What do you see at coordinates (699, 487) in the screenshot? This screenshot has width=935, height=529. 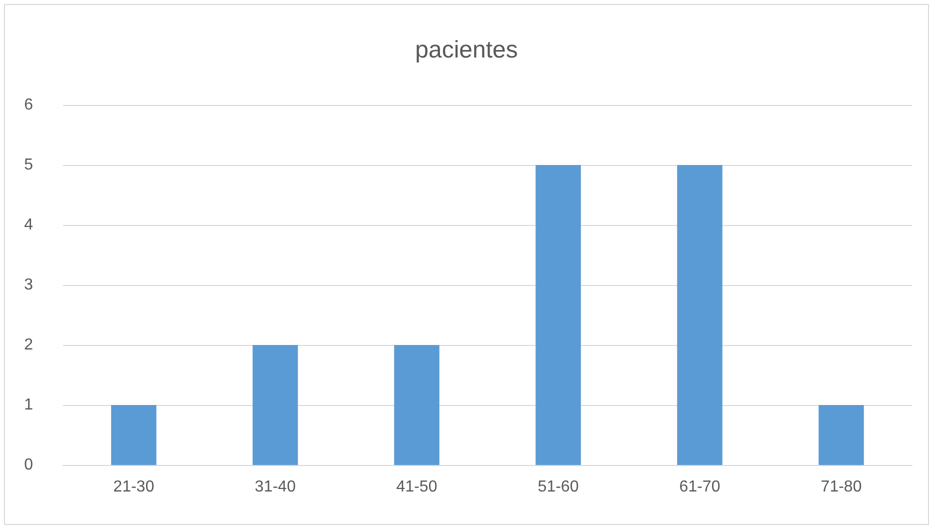 I see `x-tick-label: 61-70` at bounding box center [699, 487].